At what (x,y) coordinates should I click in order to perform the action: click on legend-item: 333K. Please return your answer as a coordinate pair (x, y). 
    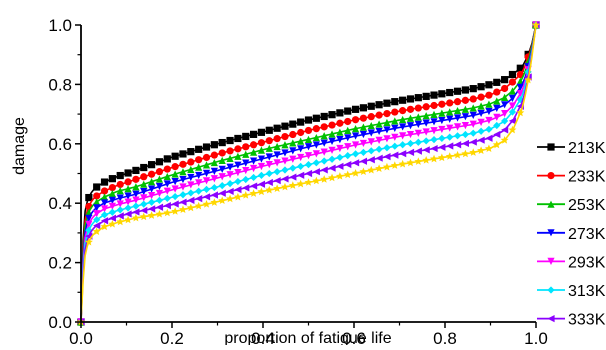
    Looking at the image, I should click on (571, 320).